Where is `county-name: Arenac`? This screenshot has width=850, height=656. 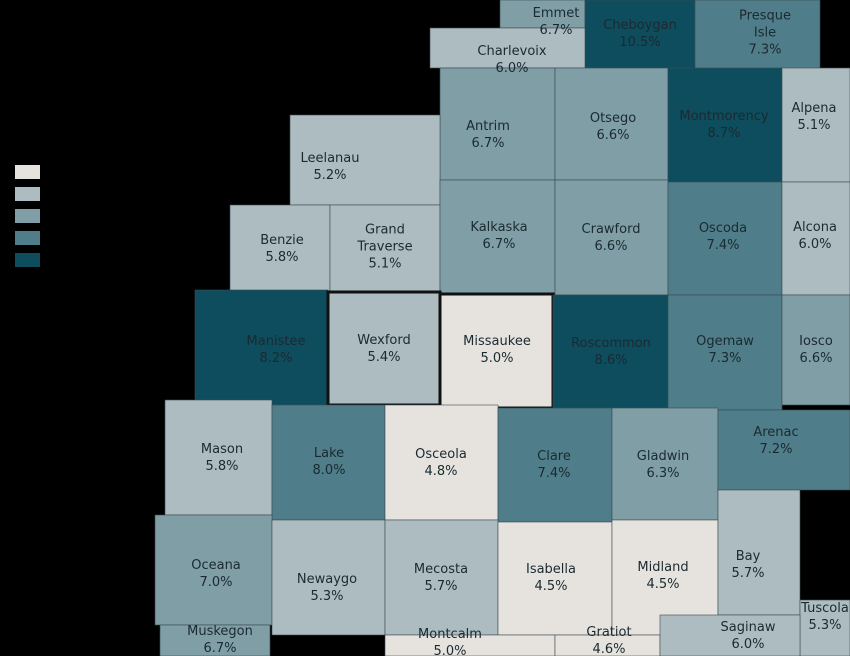
county-name: Arenac is located at coordinates (776, 432).